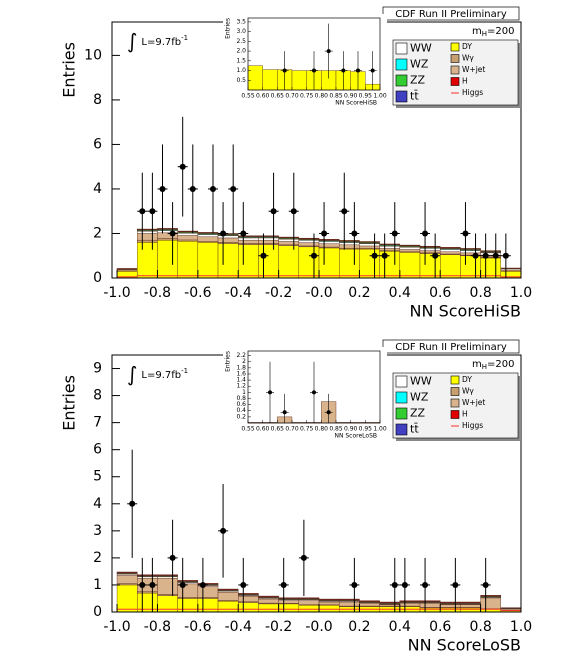  What do you see at coordinates (305, 60) in the screenshot?
I see `inset-background` at bounding box center [305, 60].